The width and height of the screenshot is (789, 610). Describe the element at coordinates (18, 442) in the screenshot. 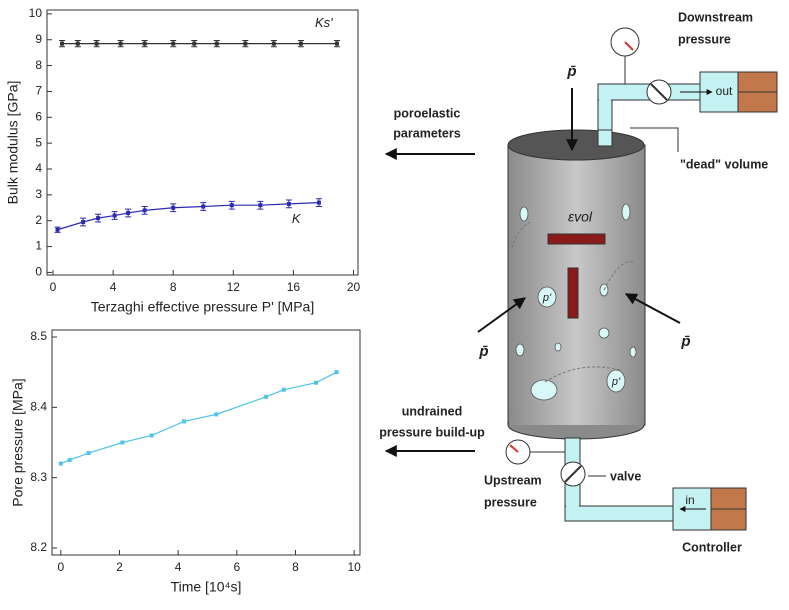

I see `y-axis-label: Pore pressure [MPa]` at that location.